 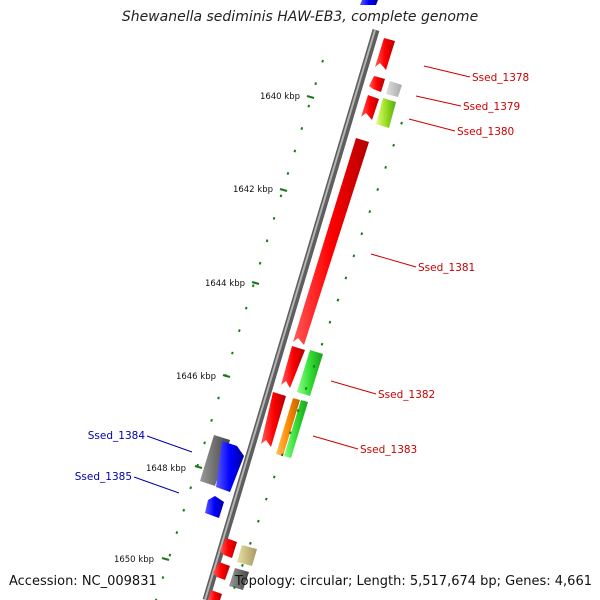 What do you see at coordinates (500, 78) in the screenshot?
I see `gene-label: Ssed_1378` at bounding box center [500, 78].